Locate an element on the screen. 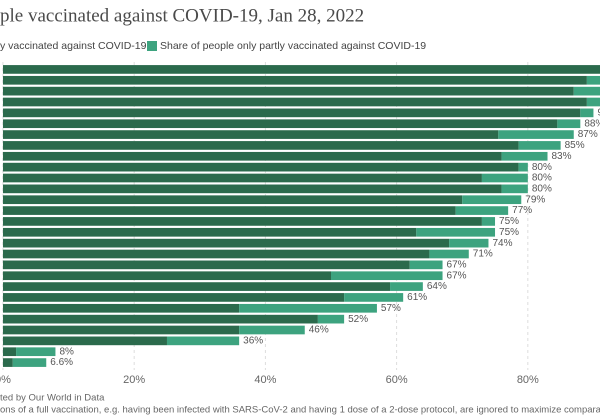  data-label: 64% is located at coordinates (437, 286).